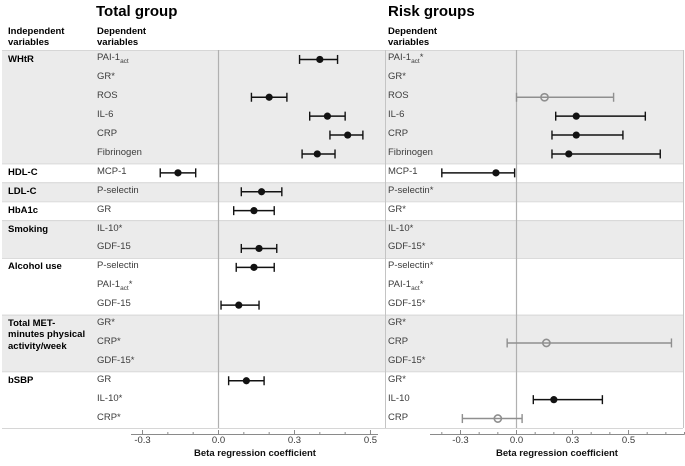  What do you see at coordinates (122, 37) in the screenshot?
I see `column-header-dependent-variables-left: Dependent variables` at bounding box center [122, 37].